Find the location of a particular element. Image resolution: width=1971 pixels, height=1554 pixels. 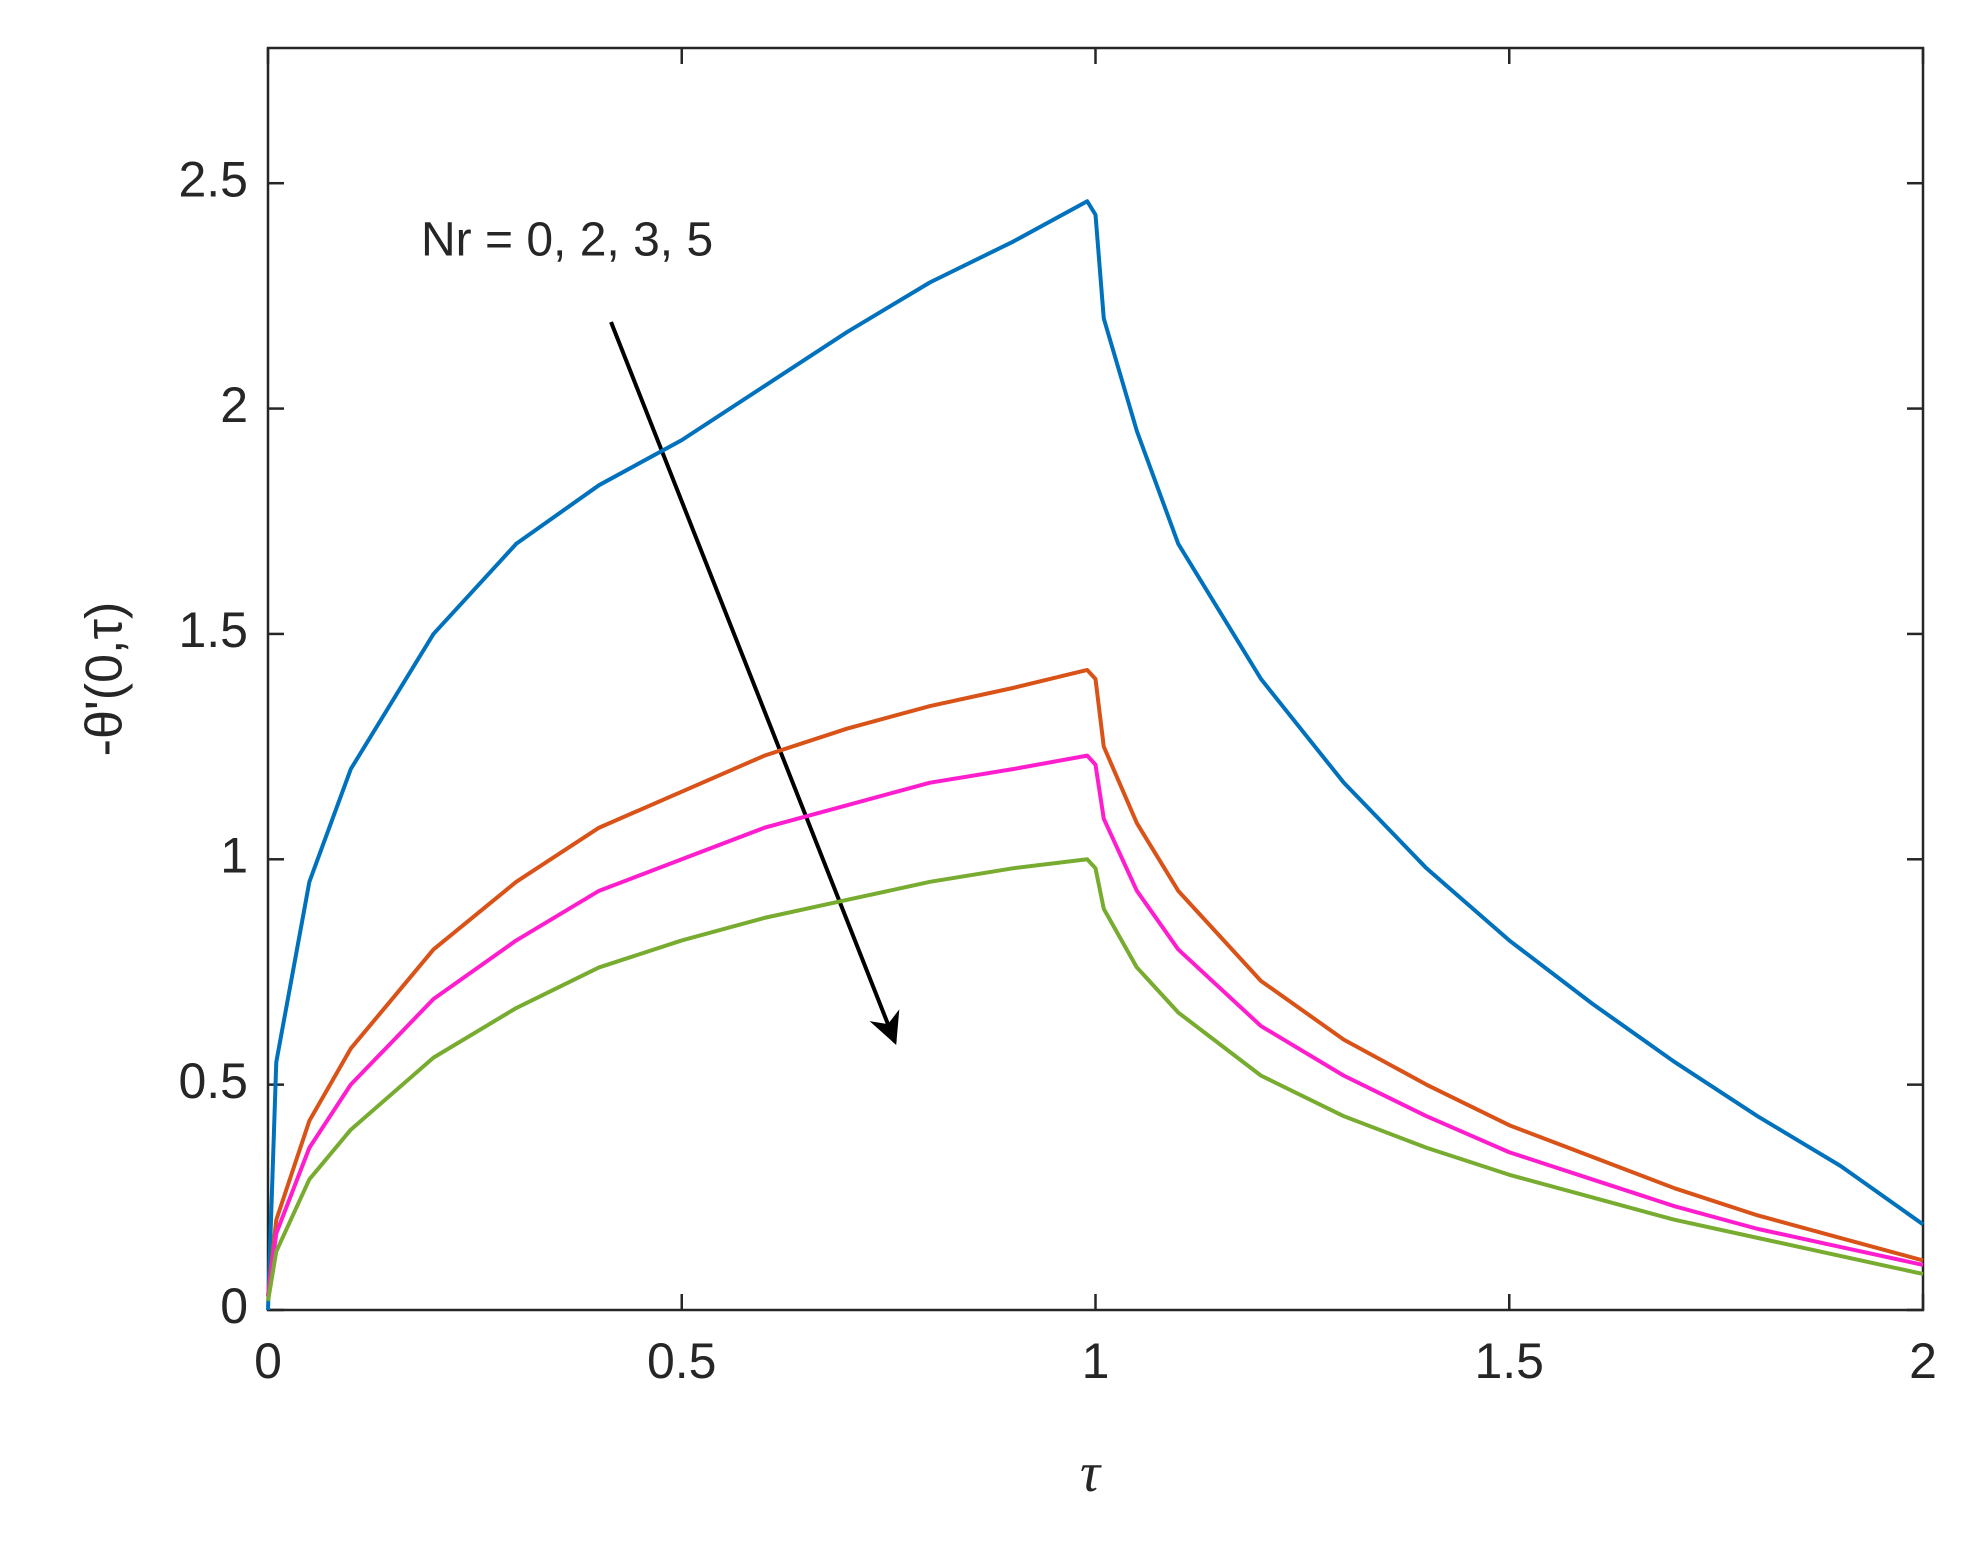

annotation: Nr = 0, 2, 3, 5 is located at coordinates (567, 240).